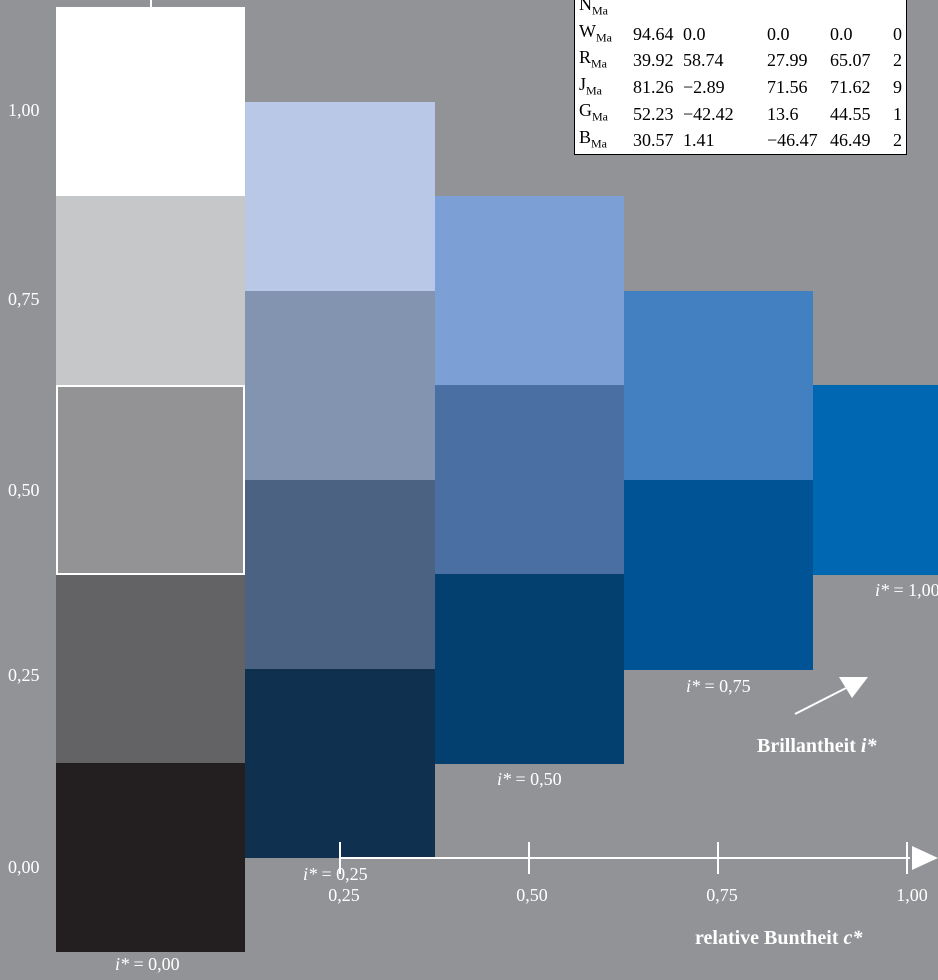 This screenshot has width=938, height=980. I want to click on swatch-col3-row0, so click(718, 385).